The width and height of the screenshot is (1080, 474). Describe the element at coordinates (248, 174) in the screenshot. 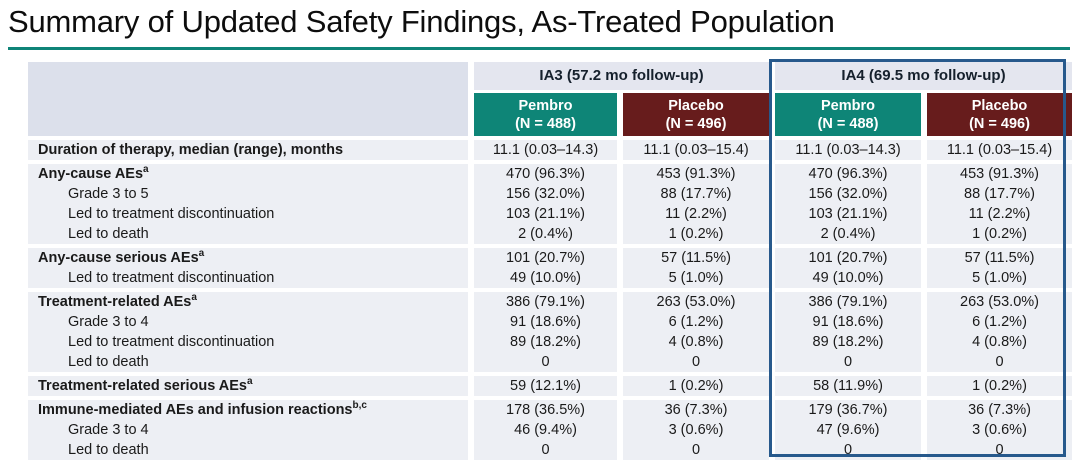

I see `row-label: Any-cause AEsa` at that location.